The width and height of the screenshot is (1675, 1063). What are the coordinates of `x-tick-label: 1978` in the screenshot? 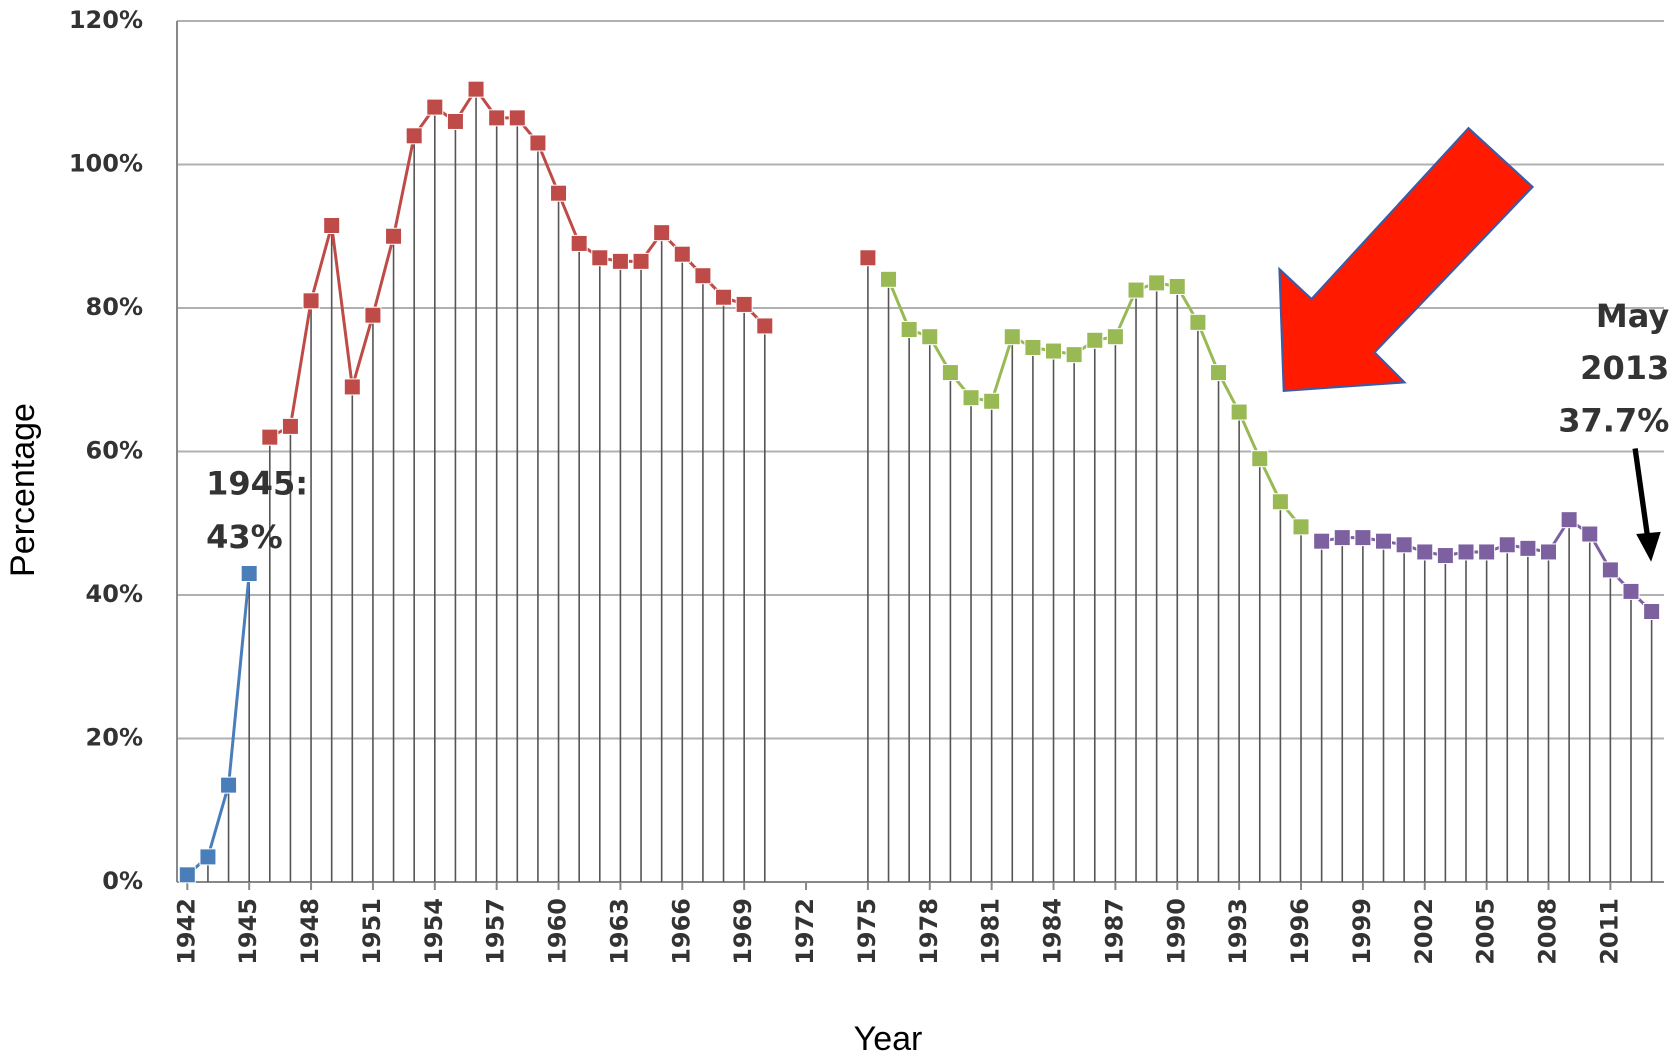 It's located at (929, 931).